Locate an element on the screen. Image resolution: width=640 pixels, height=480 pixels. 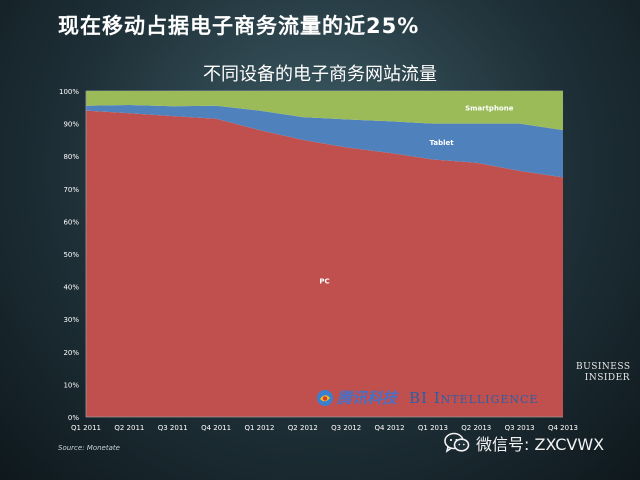
series-label-tablet: Tablet is located at coordinates (442, 143).